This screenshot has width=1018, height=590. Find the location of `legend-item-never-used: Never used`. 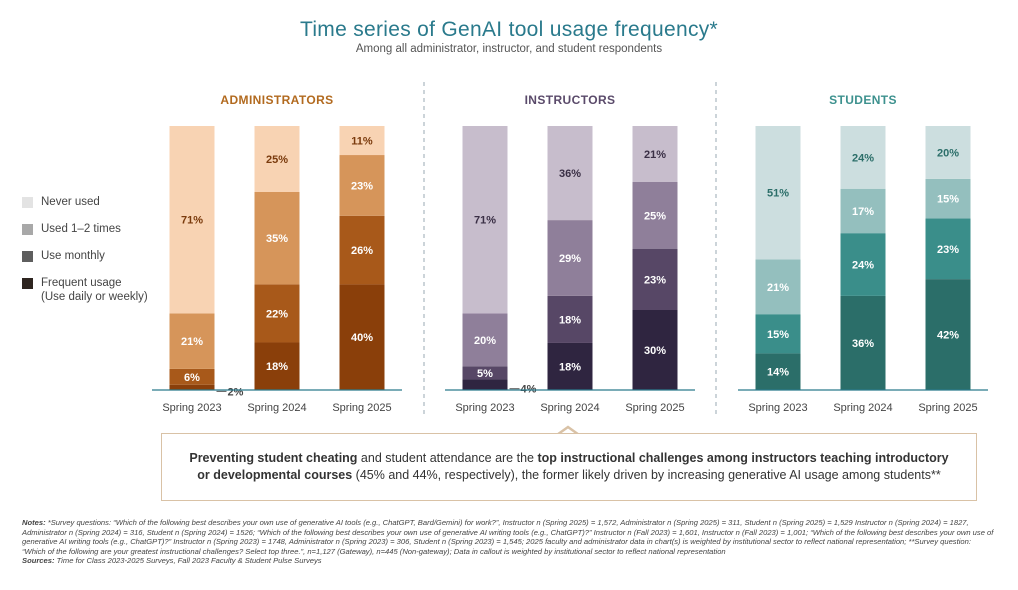

legend-item-never-used: Never used is located at coordinates (85, 202).